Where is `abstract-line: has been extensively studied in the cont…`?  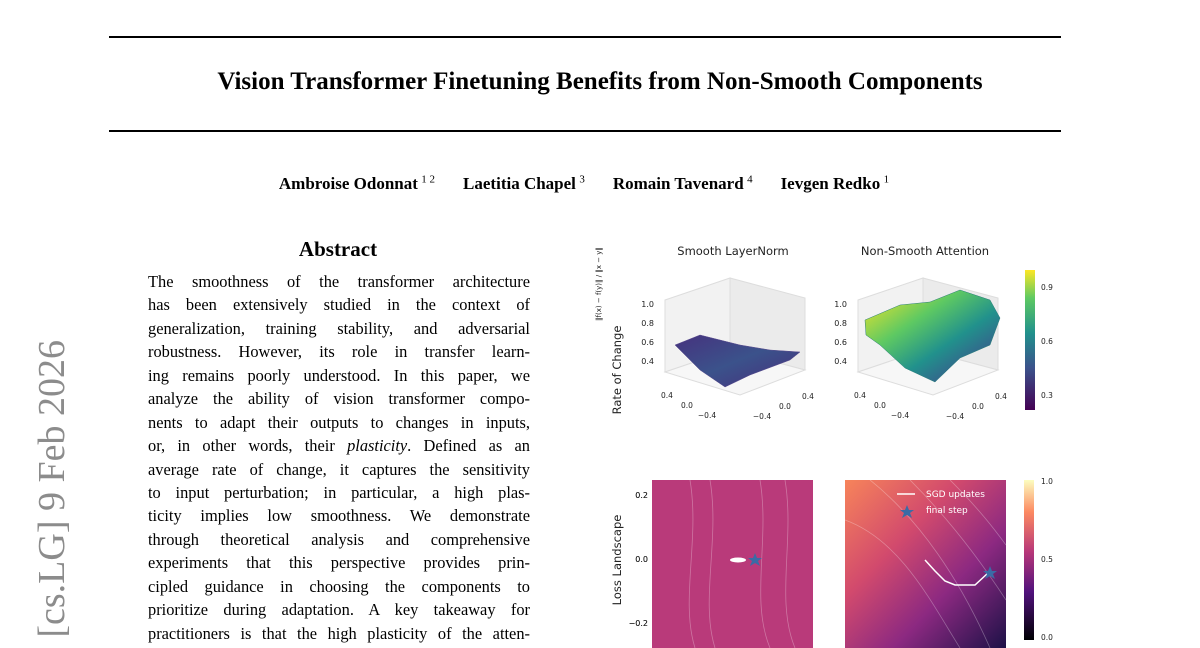
abstract-line: has been extensively studied in the cont… is located at coordinates (339, 305).